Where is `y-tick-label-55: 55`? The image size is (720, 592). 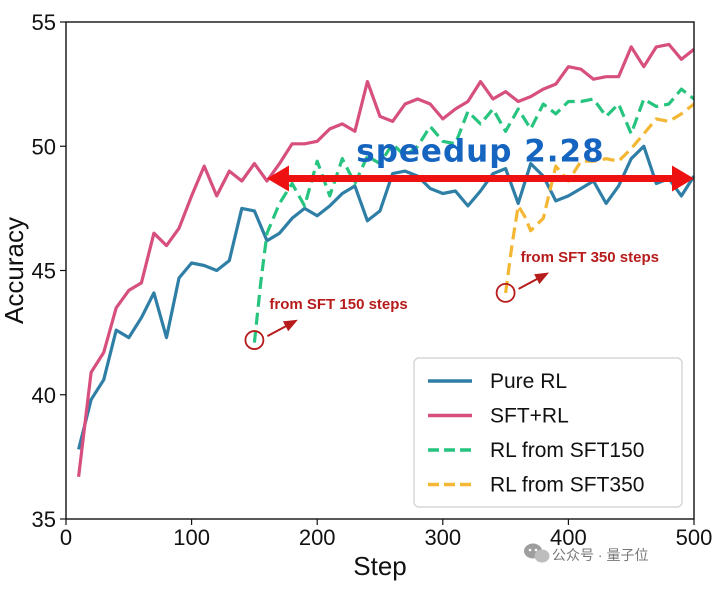 y-tick-label-55: 55 is located at coordinates (44, 22).